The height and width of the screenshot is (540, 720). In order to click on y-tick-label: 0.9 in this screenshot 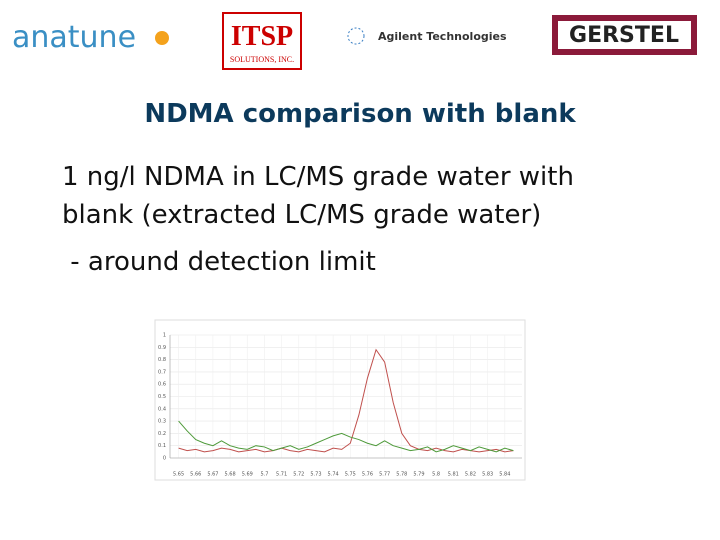, I will do `click(162, 348)`.